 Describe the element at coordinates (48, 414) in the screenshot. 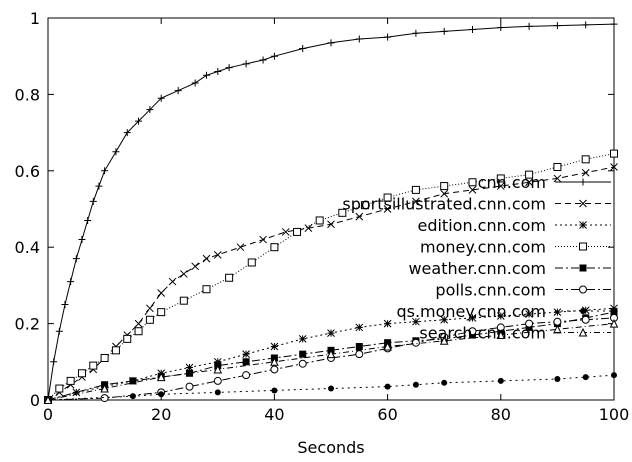

I see `x-tick-label: 0` at that location.